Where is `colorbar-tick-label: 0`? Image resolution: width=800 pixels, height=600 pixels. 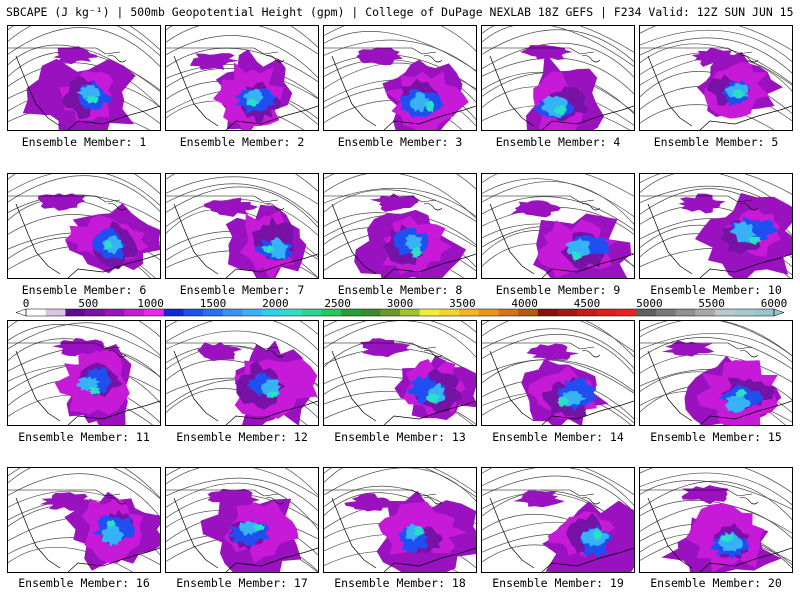
colorbar-tick-label: 0 is located at coordinates (26, 303).